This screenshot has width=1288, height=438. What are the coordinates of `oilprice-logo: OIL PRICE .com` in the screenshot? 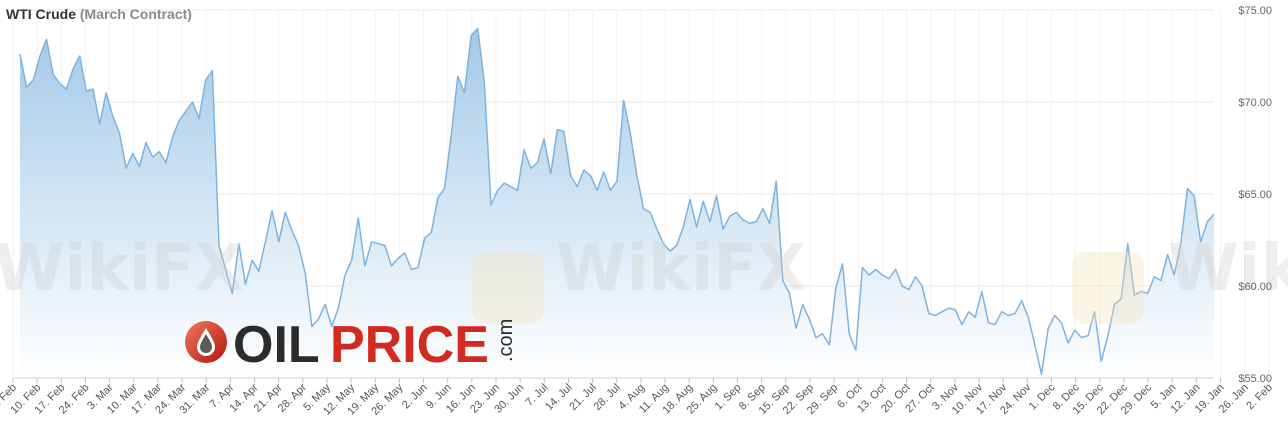 It's located at (351, 345).